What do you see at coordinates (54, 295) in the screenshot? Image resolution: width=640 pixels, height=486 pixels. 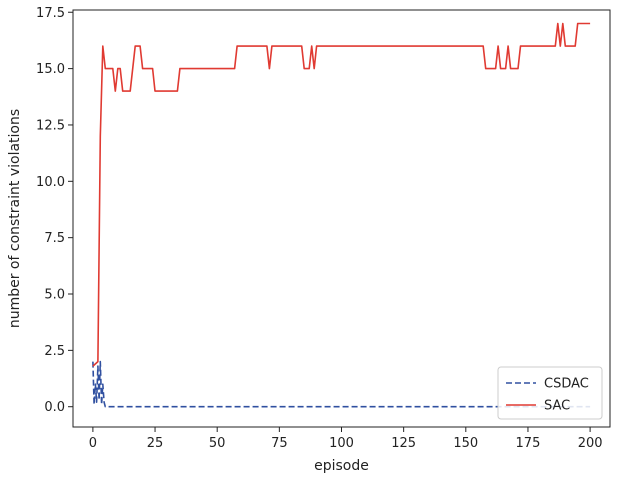 I see `y-tick-label: 5.0` at bounding box center [54, 295].